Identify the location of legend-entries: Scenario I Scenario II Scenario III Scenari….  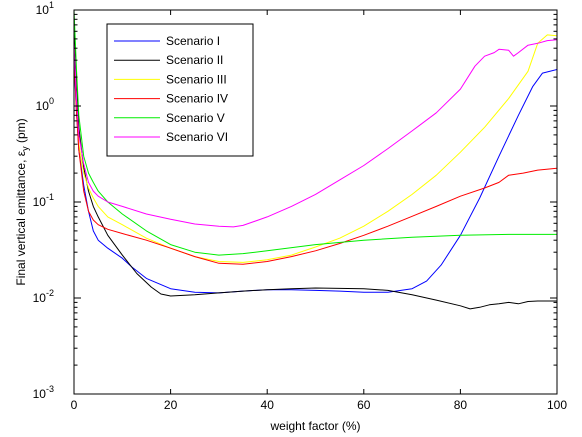
(171, 89).